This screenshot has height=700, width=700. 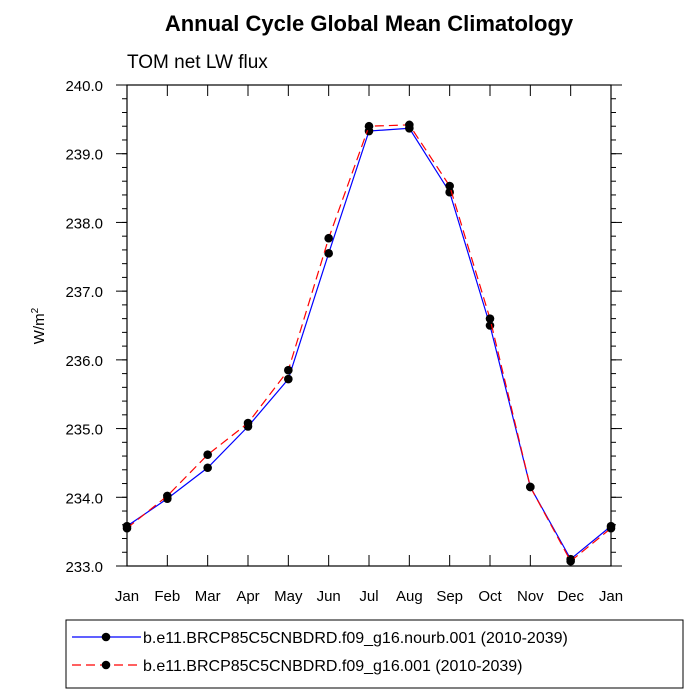 I want to click on x-tick-label: Oct, so click(x=490, y=596).